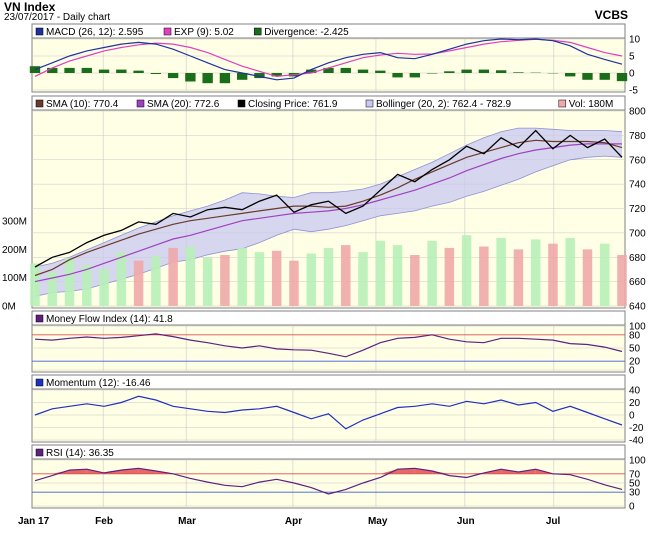  Describe the element at coordinates (328, 318) in the screenshot. I see `legend-strip-mfi` at that location.